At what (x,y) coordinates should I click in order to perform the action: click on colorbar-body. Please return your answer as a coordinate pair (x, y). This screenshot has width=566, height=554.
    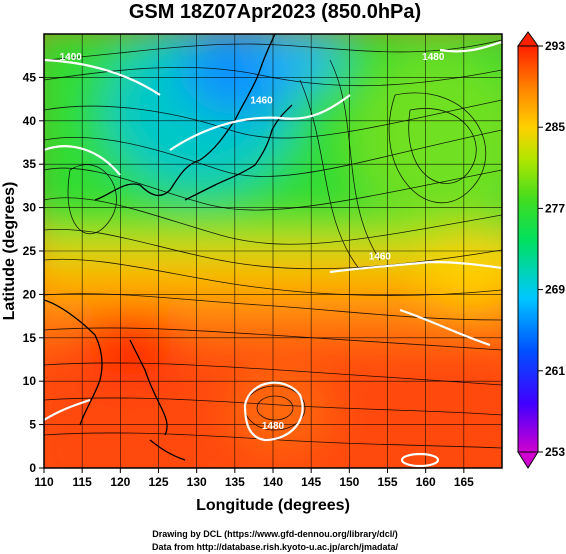
    Looking at the image, I should click on (528, 249).